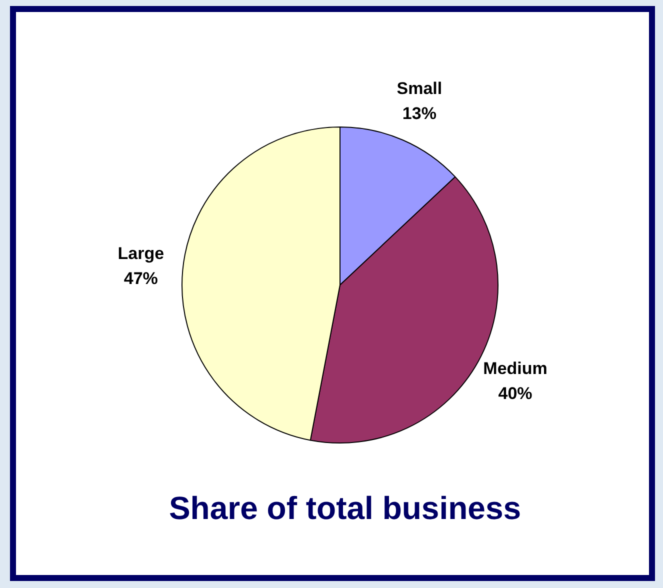 Image resolution: width=663 pixels, height=588 pixels. Describe the element at coordinates (141, 278) in the screenshot. I see `data-label: 47%` at that location.